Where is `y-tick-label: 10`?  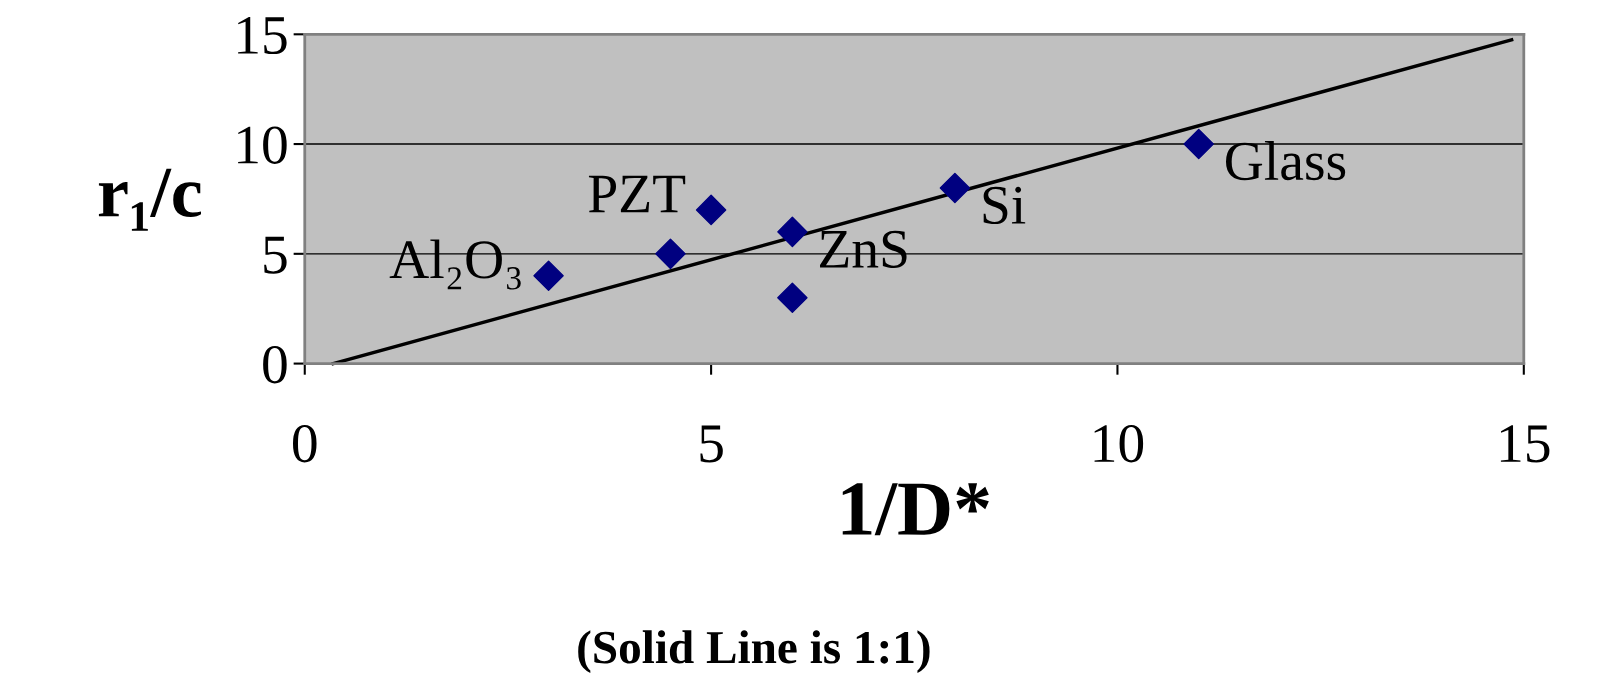
y-tick-label: 10 is located at coordinates (262, 145).